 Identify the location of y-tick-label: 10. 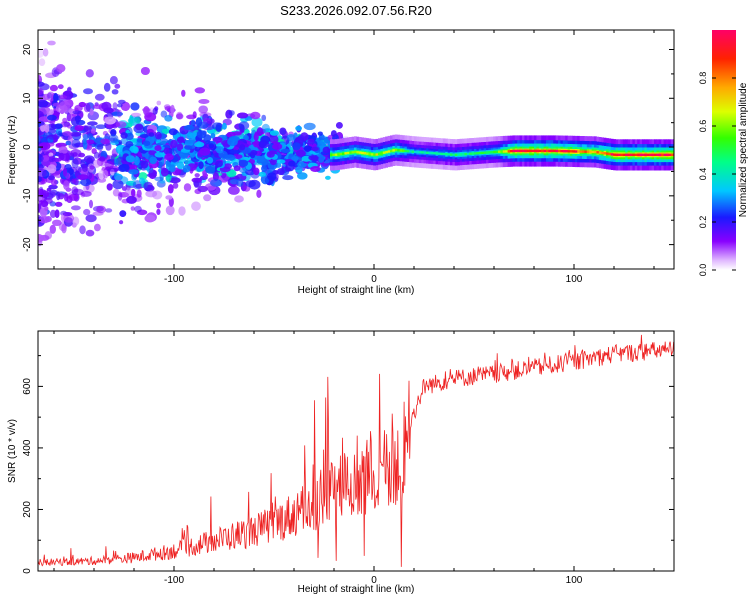
(27, 98).